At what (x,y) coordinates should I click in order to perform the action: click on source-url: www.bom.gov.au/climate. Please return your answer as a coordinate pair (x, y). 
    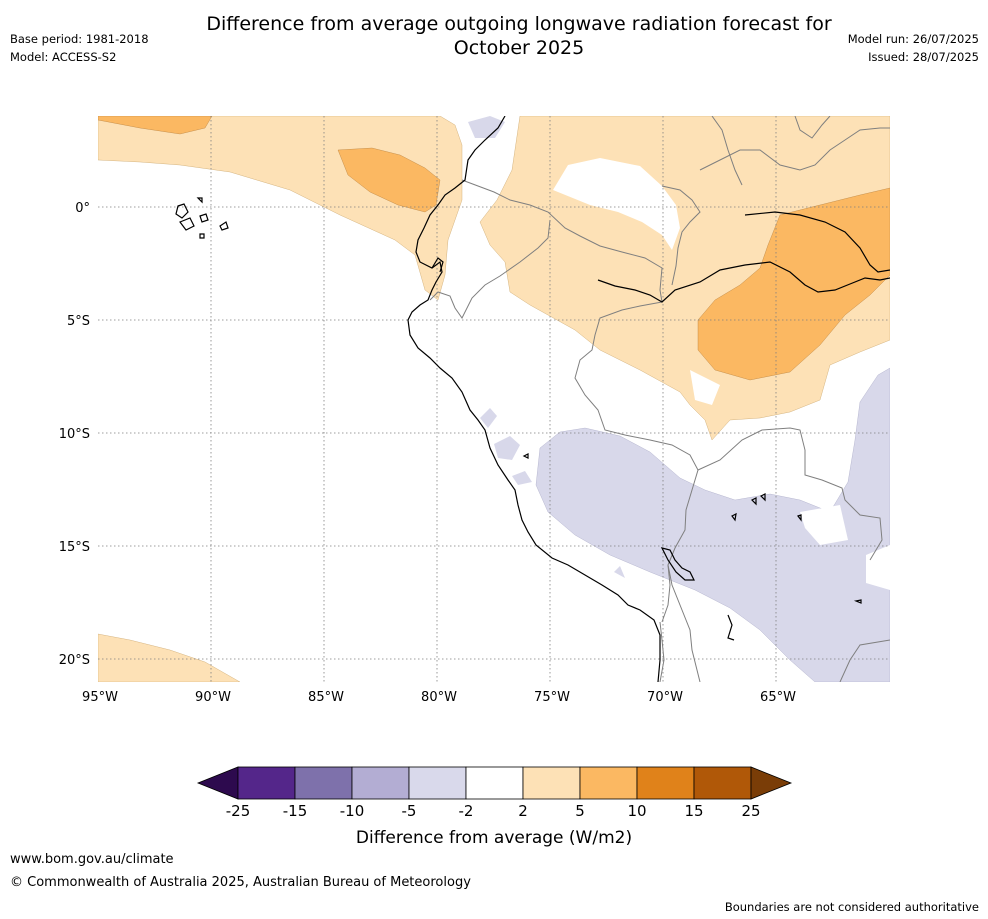
    Looking at the image, I should click on (92, 859).